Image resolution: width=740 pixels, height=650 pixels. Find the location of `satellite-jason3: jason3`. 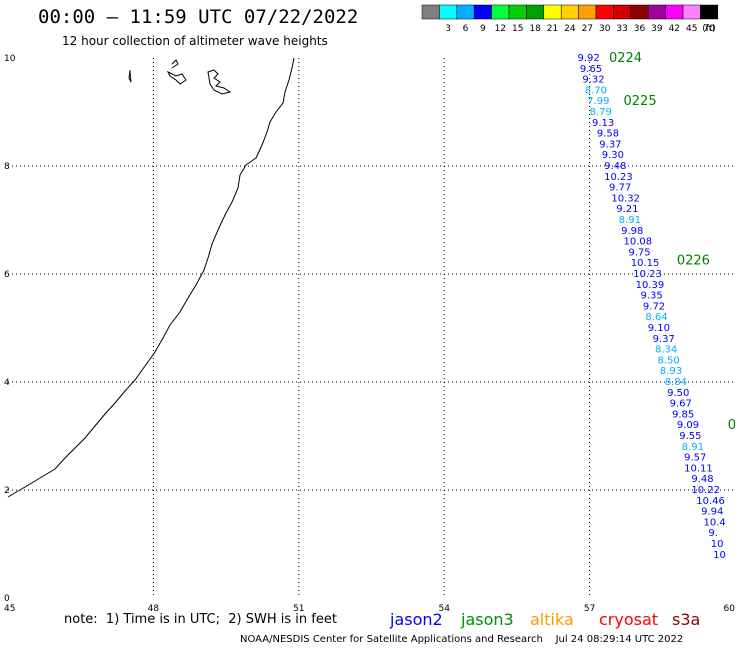

satellite-jason3: jason3 is located at coordinates (487, 619).